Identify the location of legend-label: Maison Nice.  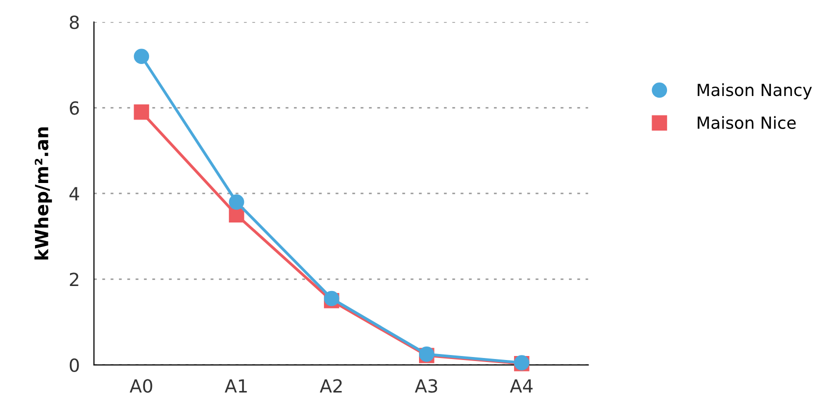
(747, 123).